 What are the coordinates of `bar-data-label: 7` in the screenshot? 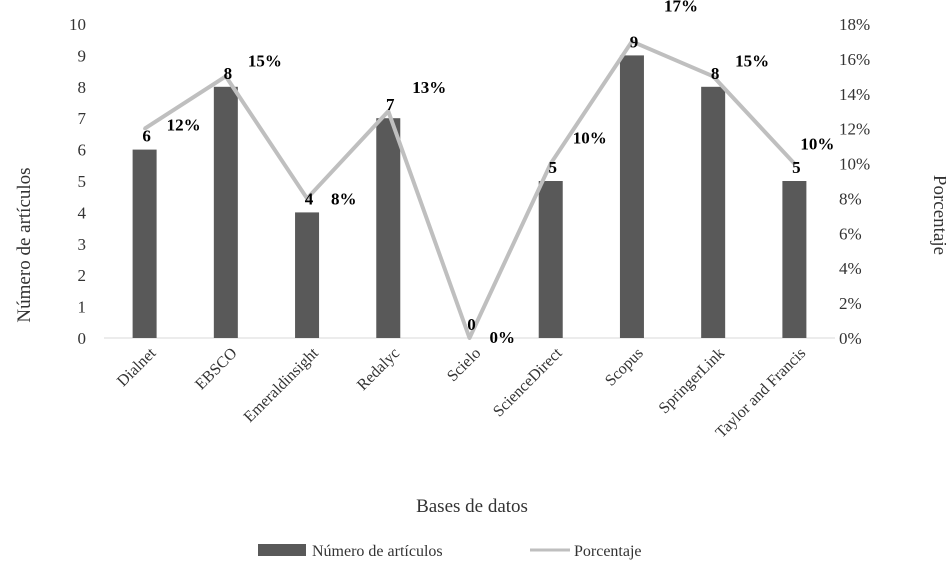 It's located at (390, 104).